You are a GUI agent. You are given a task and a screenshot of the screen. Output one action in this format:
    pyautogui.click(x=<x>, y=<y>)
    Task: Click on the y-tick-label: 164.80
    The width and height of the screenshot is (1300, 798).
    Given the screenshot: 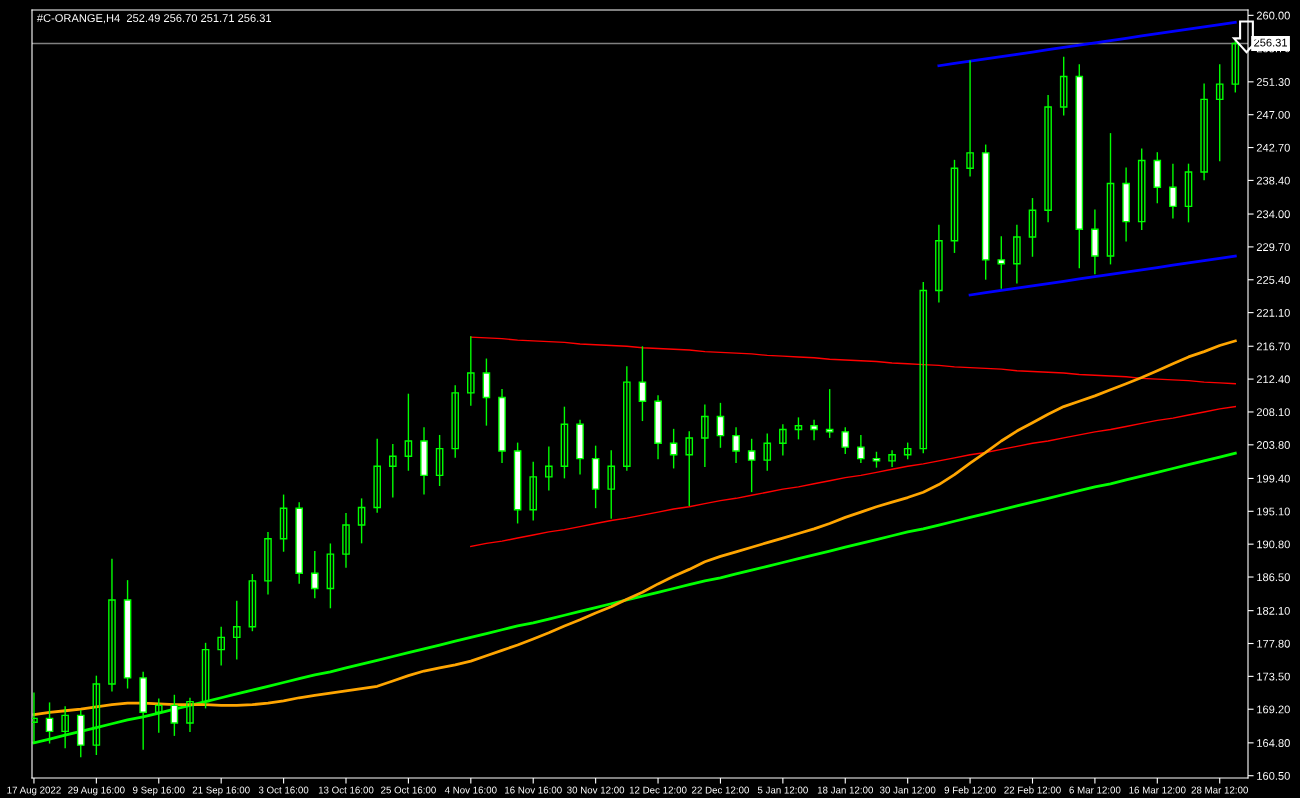 What is the action you would take?
    pyautogui.click(x=1273, y=743)
    